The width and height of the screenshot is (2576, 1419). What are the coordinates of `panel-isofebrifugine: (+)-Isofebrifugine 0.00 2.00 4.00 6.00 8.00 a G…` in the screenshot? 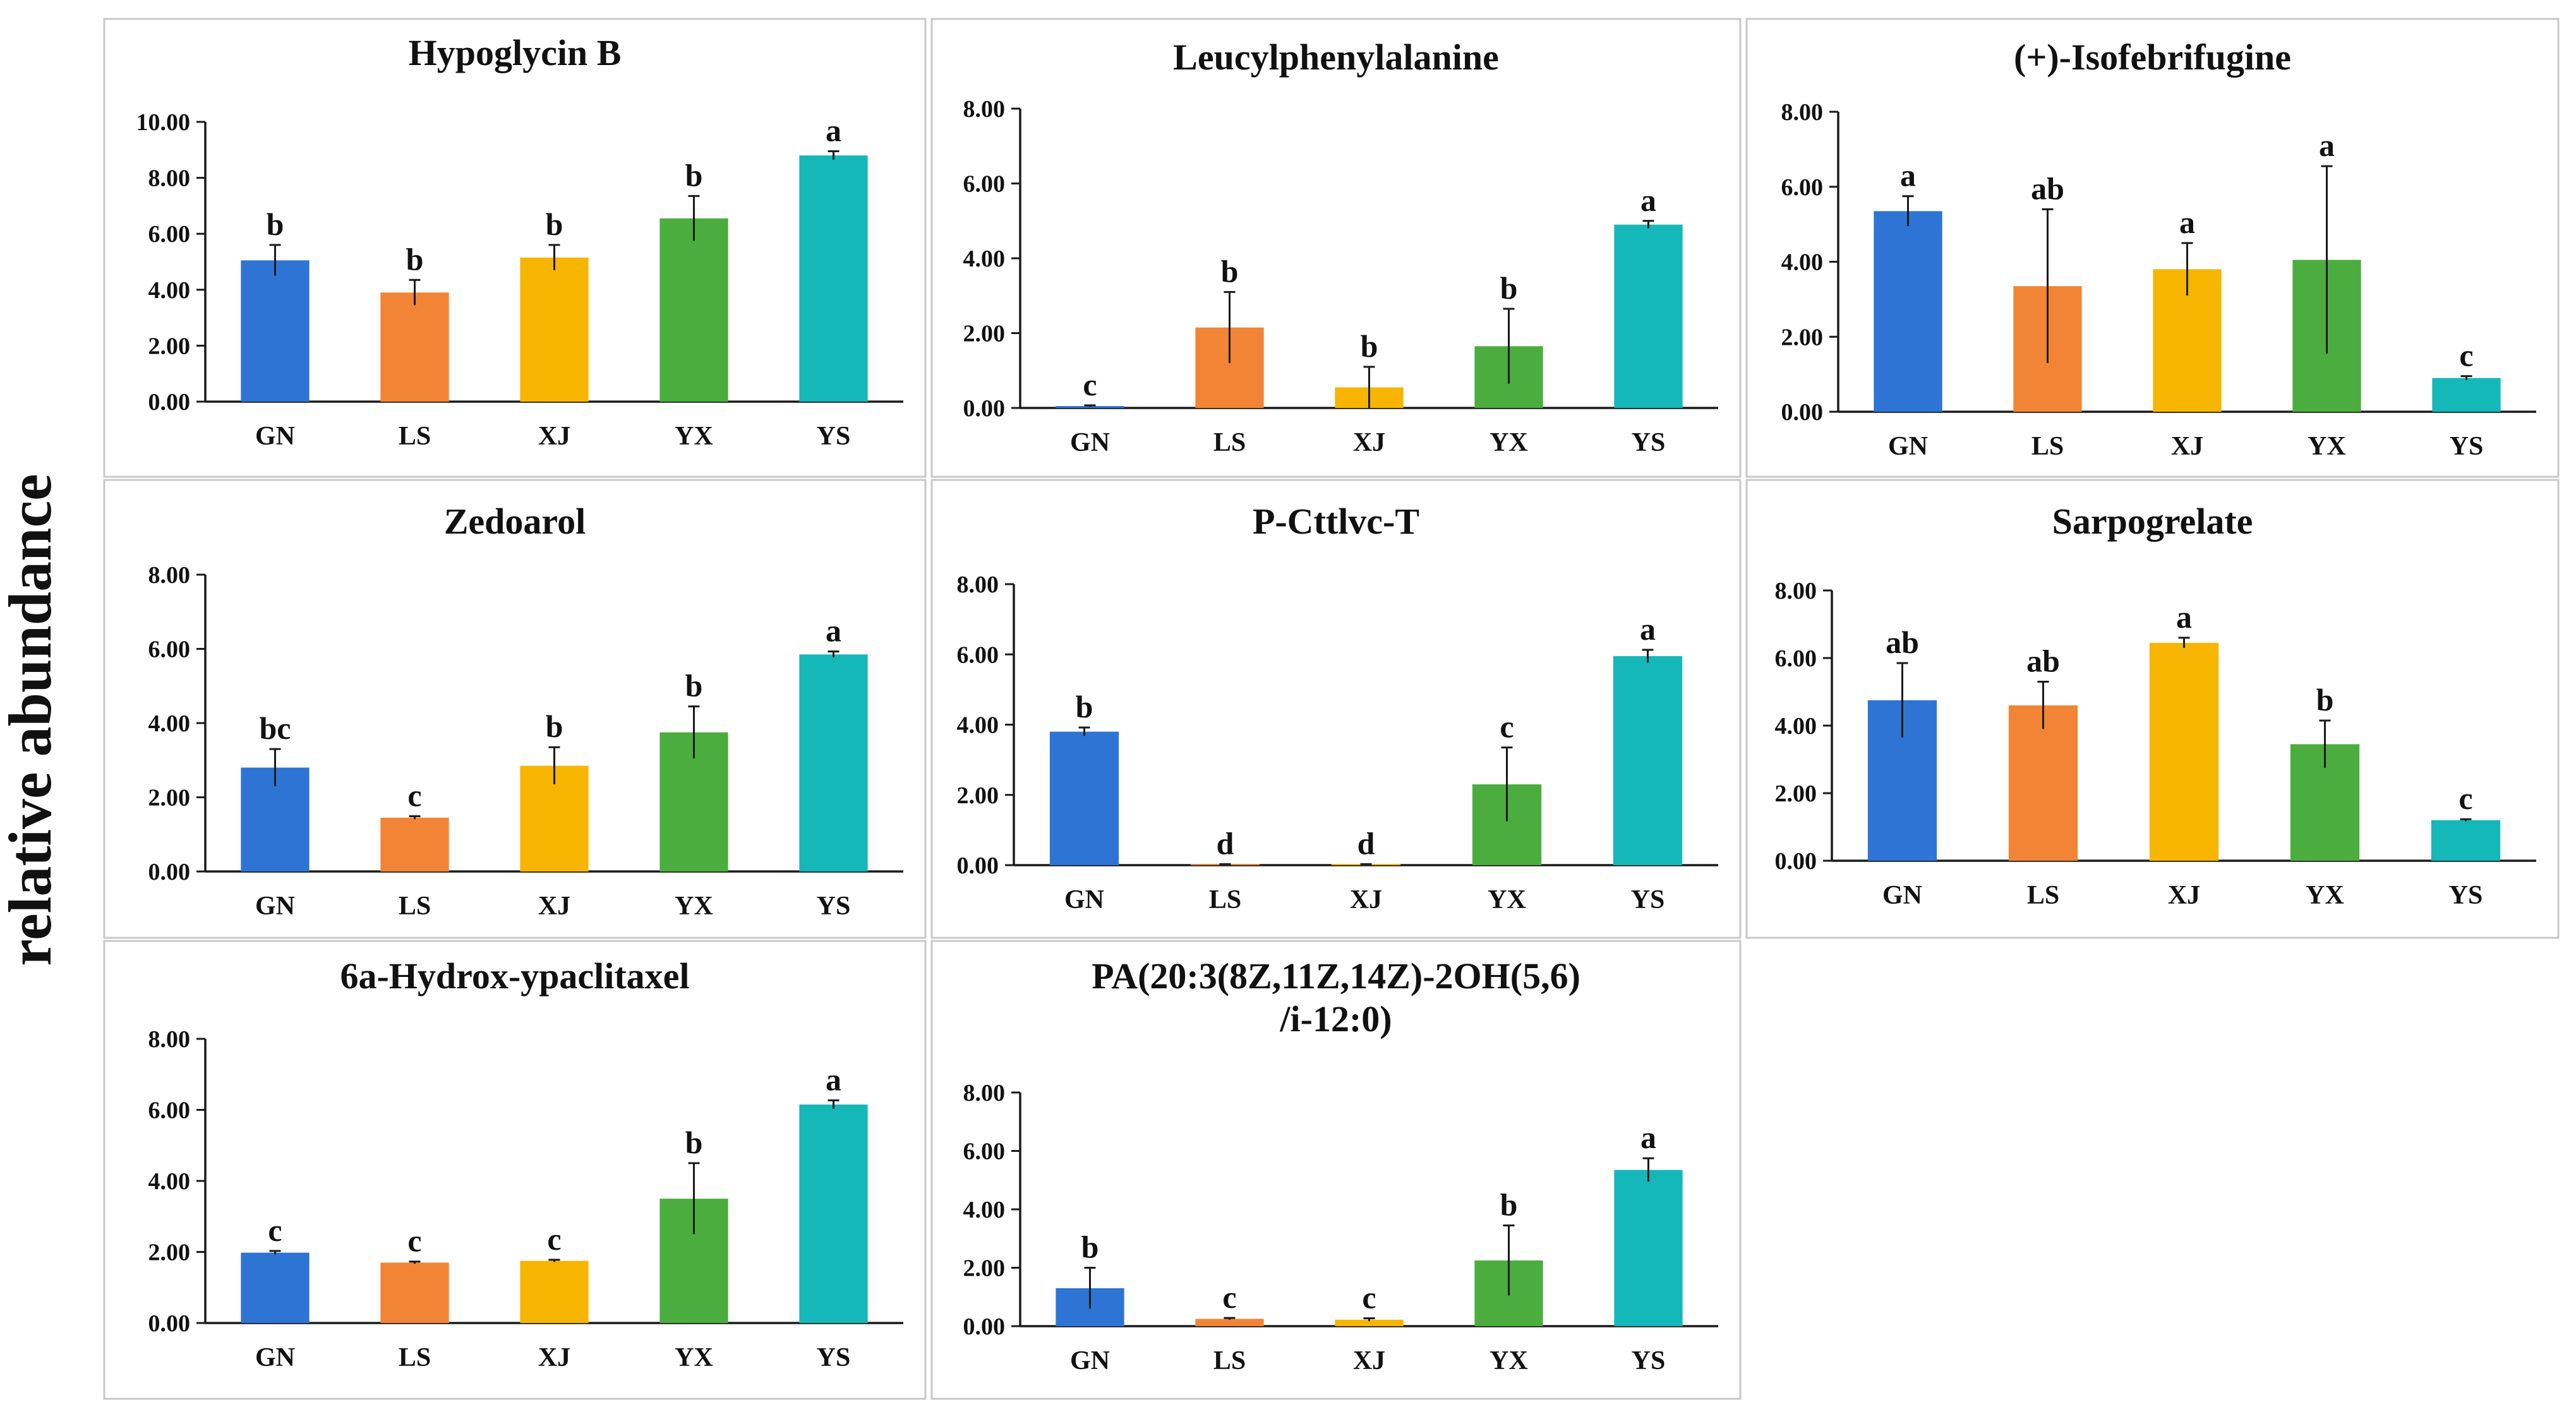 It's located at (2152, 248).